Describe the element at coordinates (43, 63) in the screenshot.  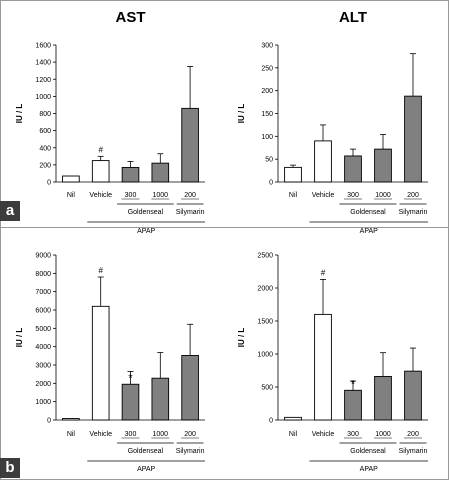
I see `chart-1-y-tick-label-7: 1400` at that location.